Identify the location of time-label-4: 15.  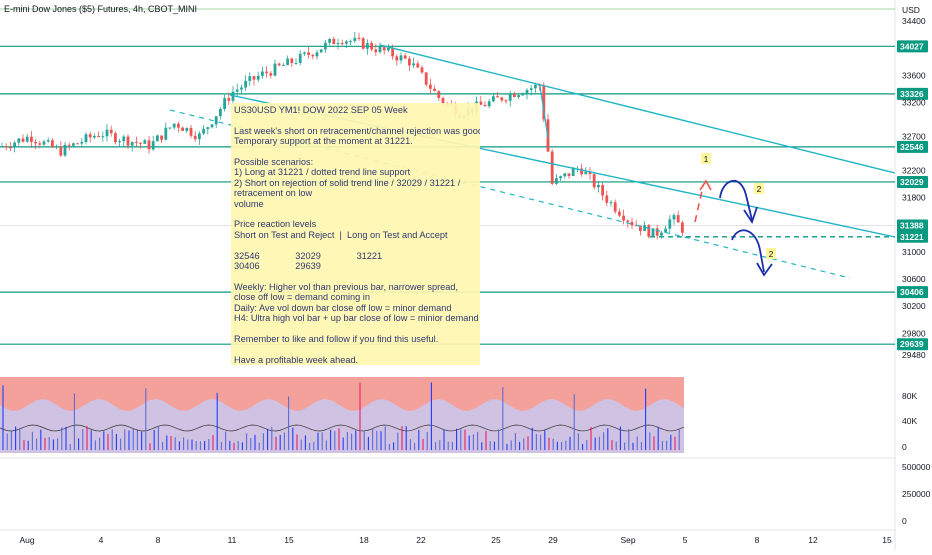
(289, 540).